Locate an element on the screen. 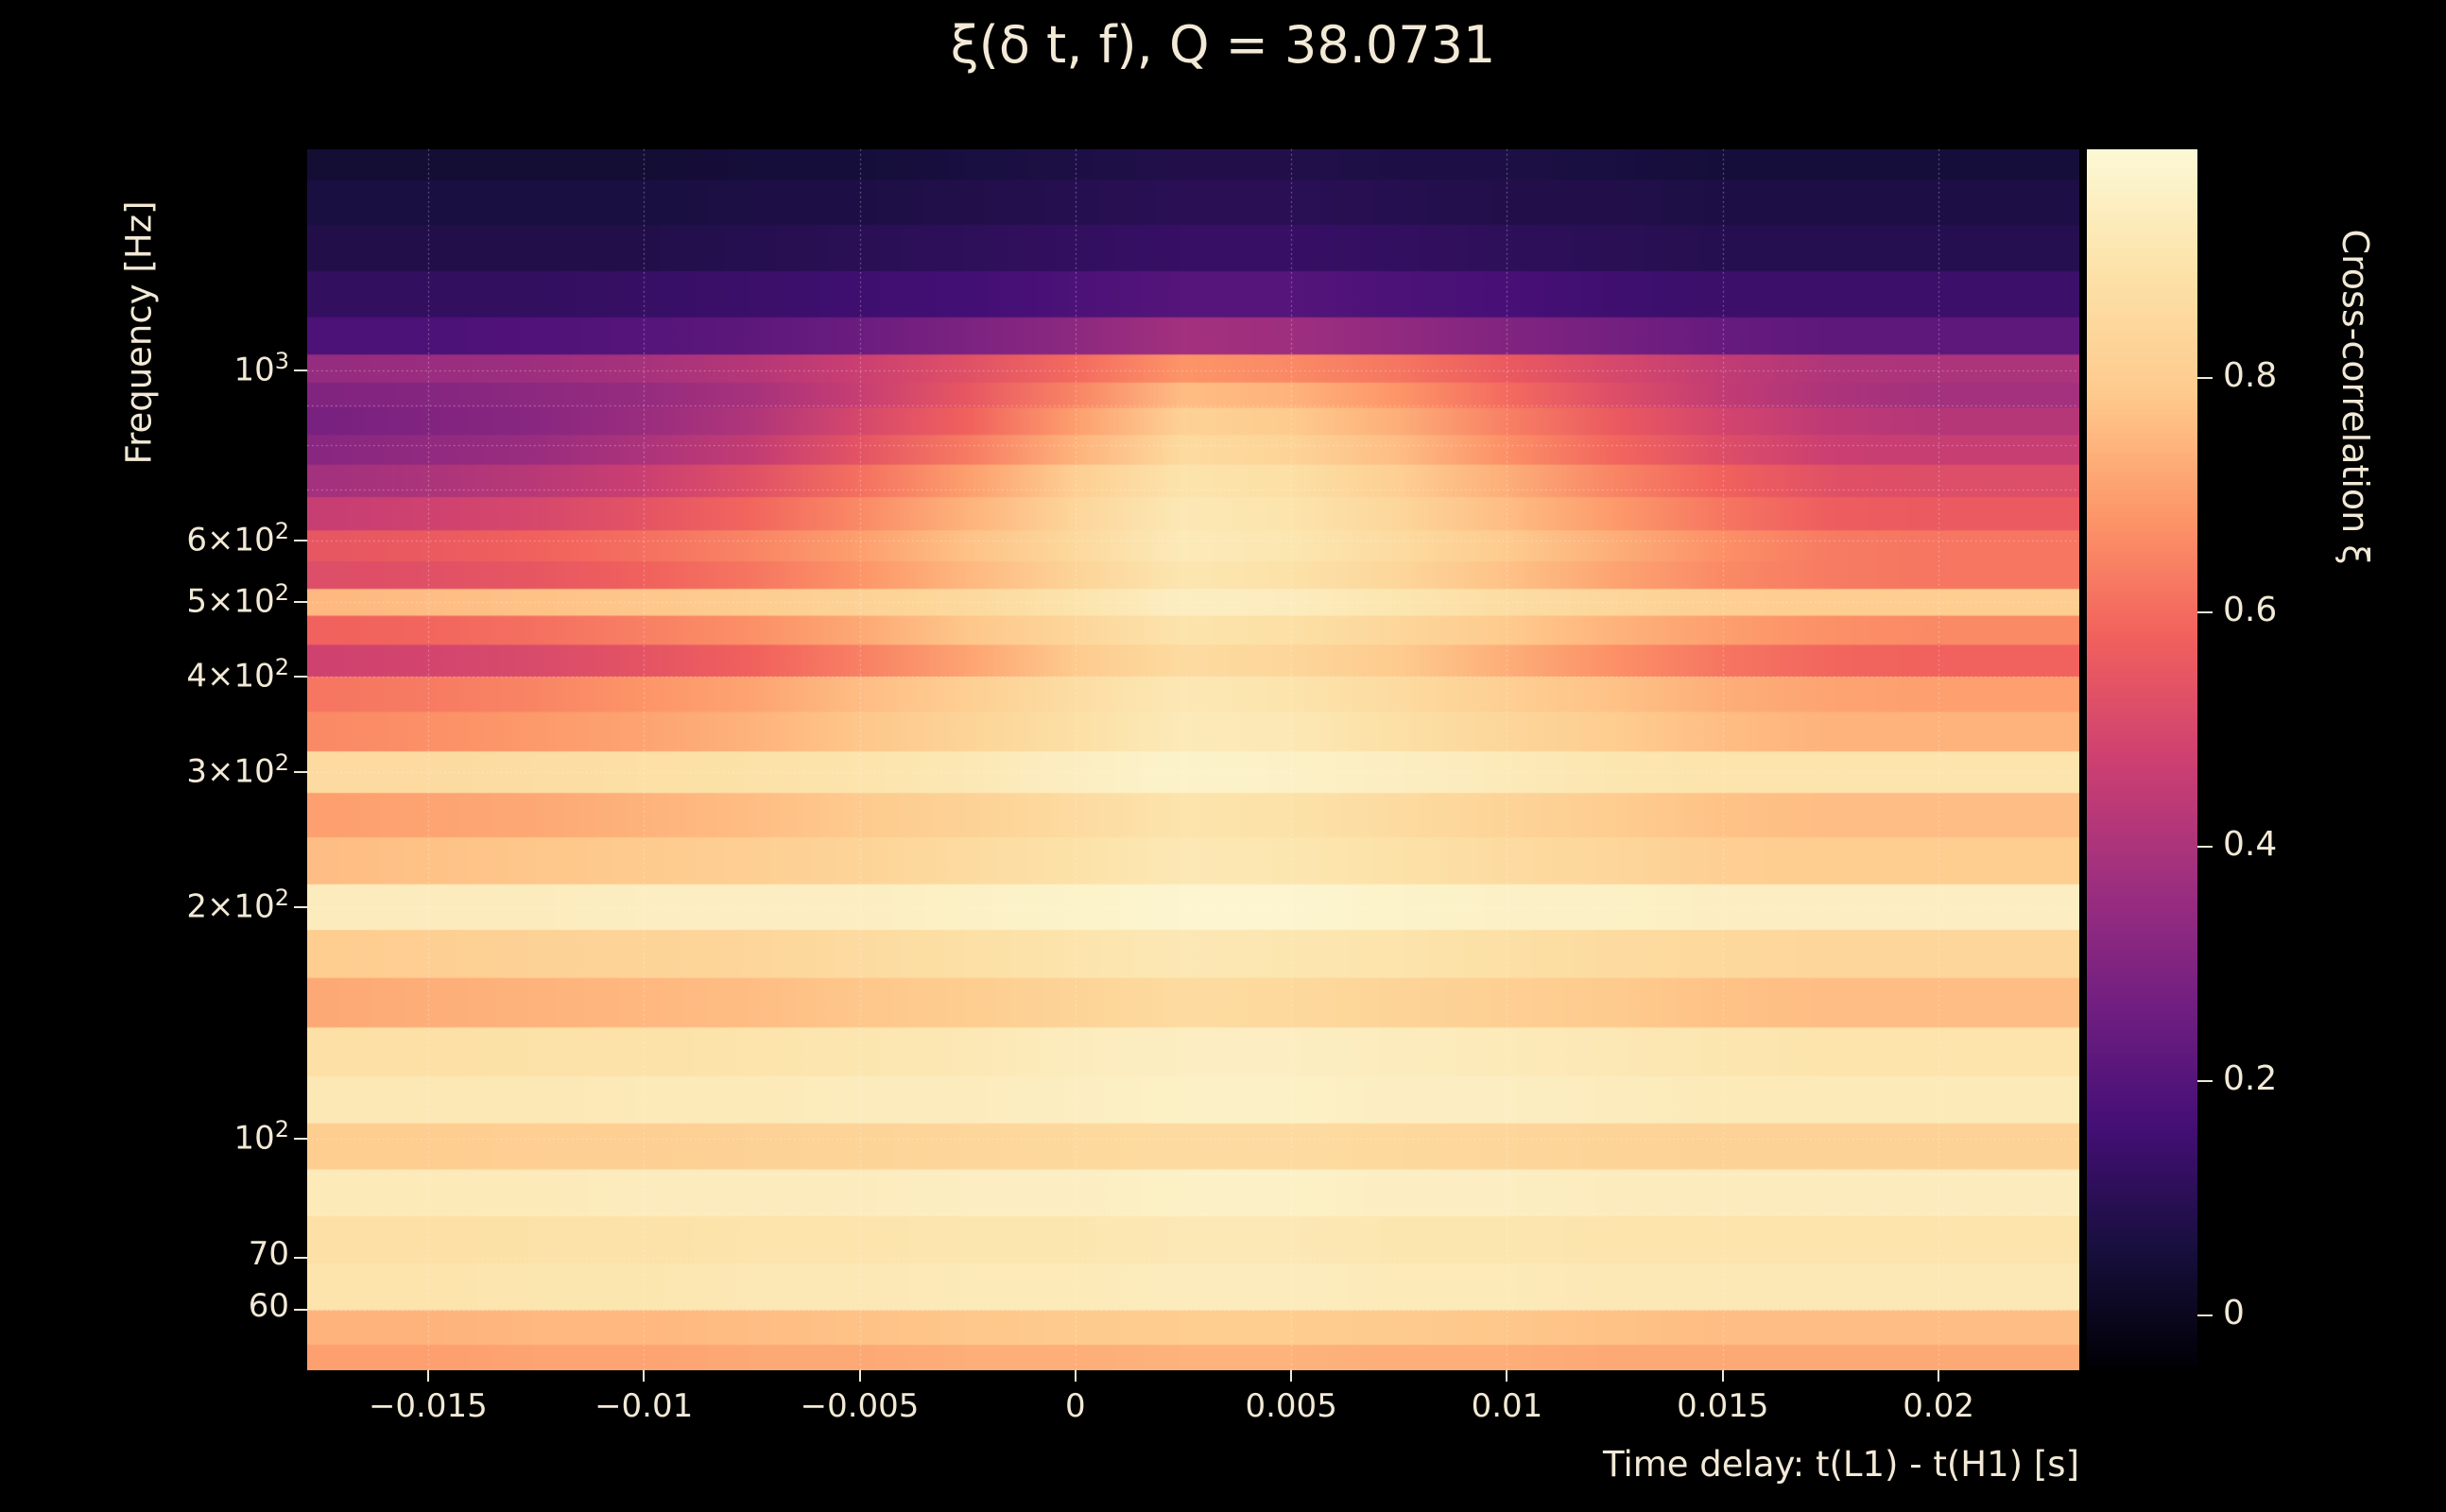 This screenshot has height=1512, width=2446. y-axis-label: Frequency [Hz] is located at coordinates (139, 332).